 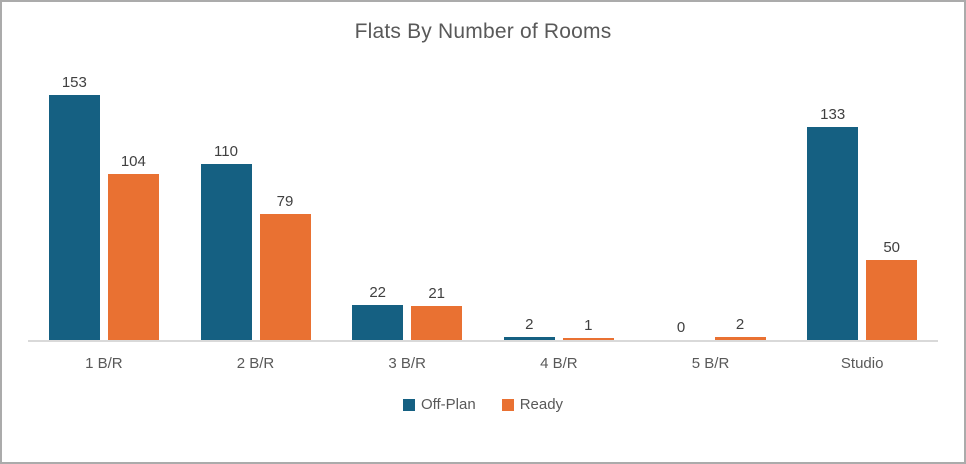 What do you see at coordinates (833, 233) in the screenshot?
I see `bar-off-plan-studio` at bounding box center [833, 233].